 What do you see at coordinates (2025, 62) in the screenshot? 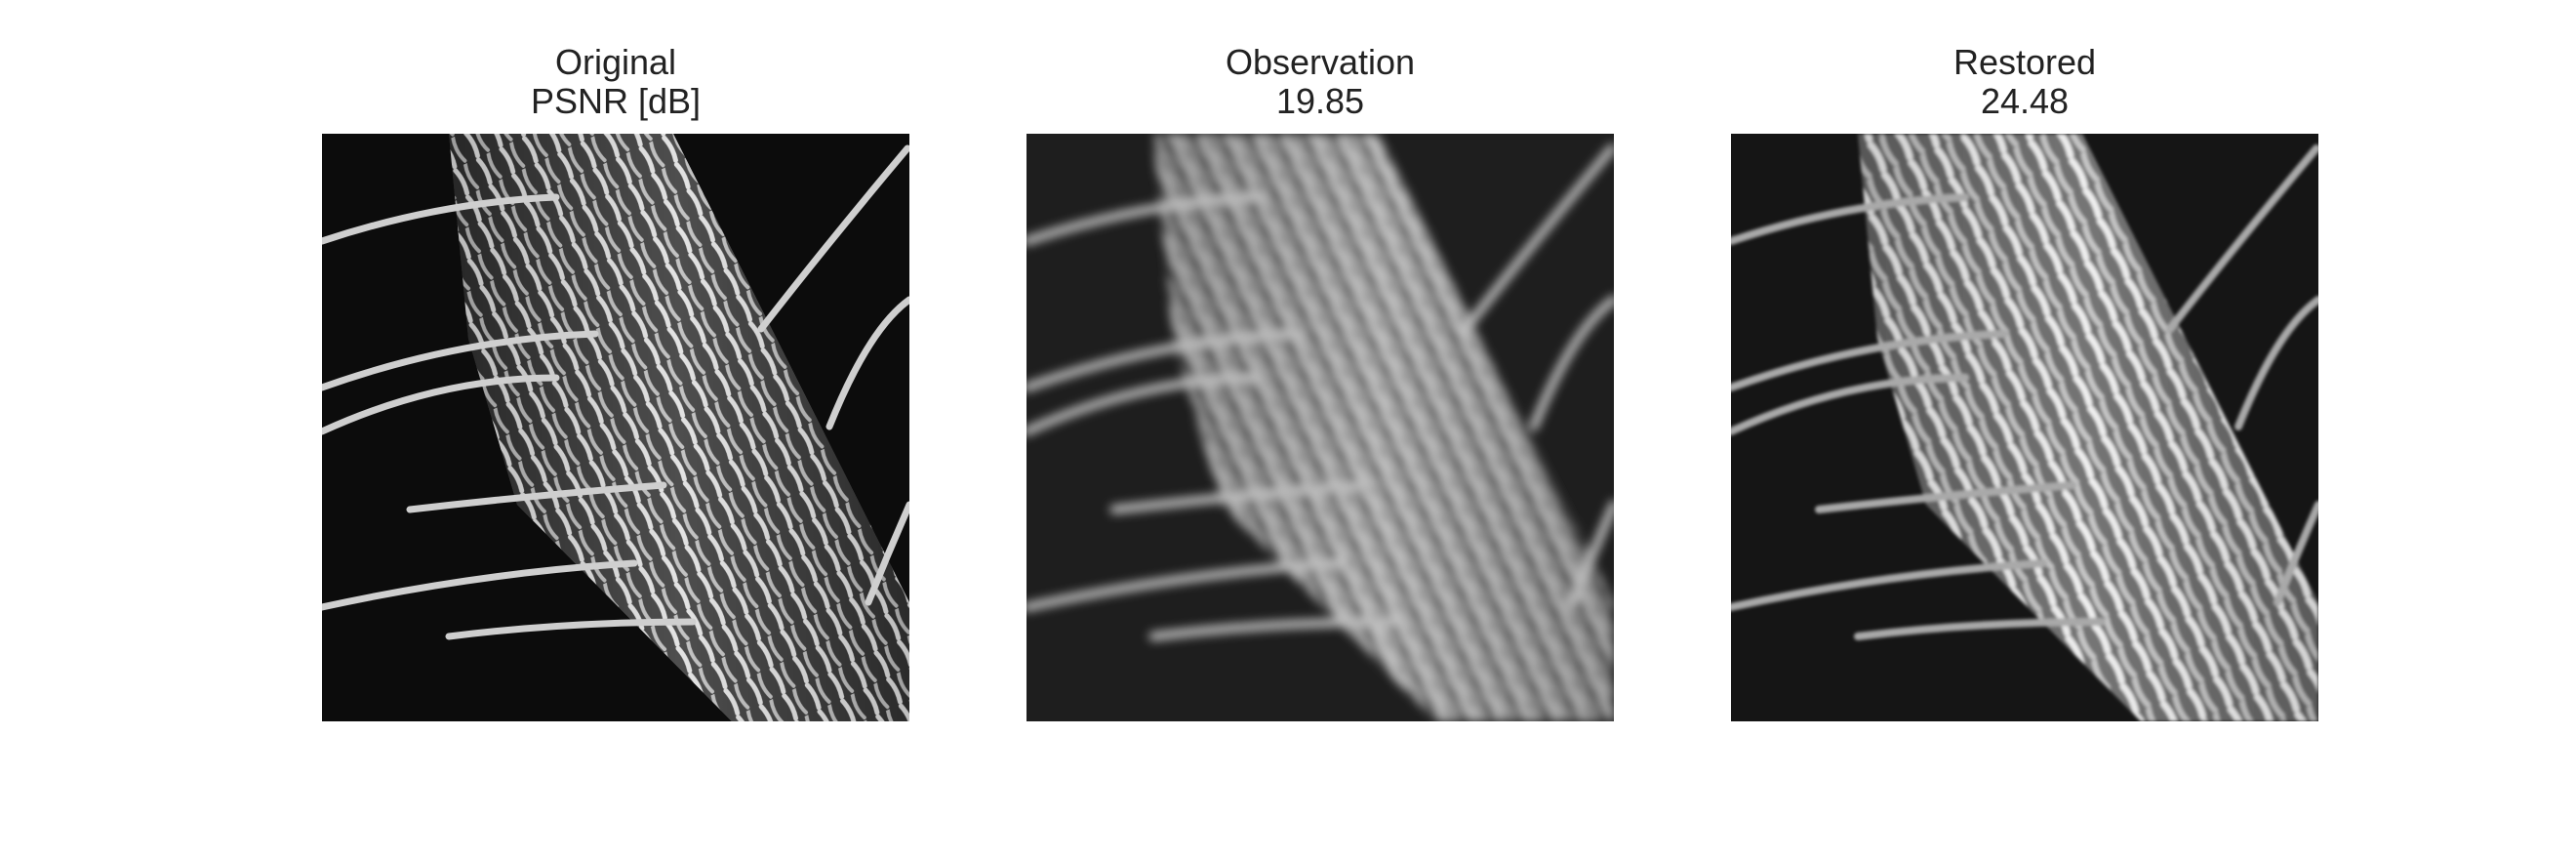
I see `panel-title: Restored` at bounding box center [2025, 62].